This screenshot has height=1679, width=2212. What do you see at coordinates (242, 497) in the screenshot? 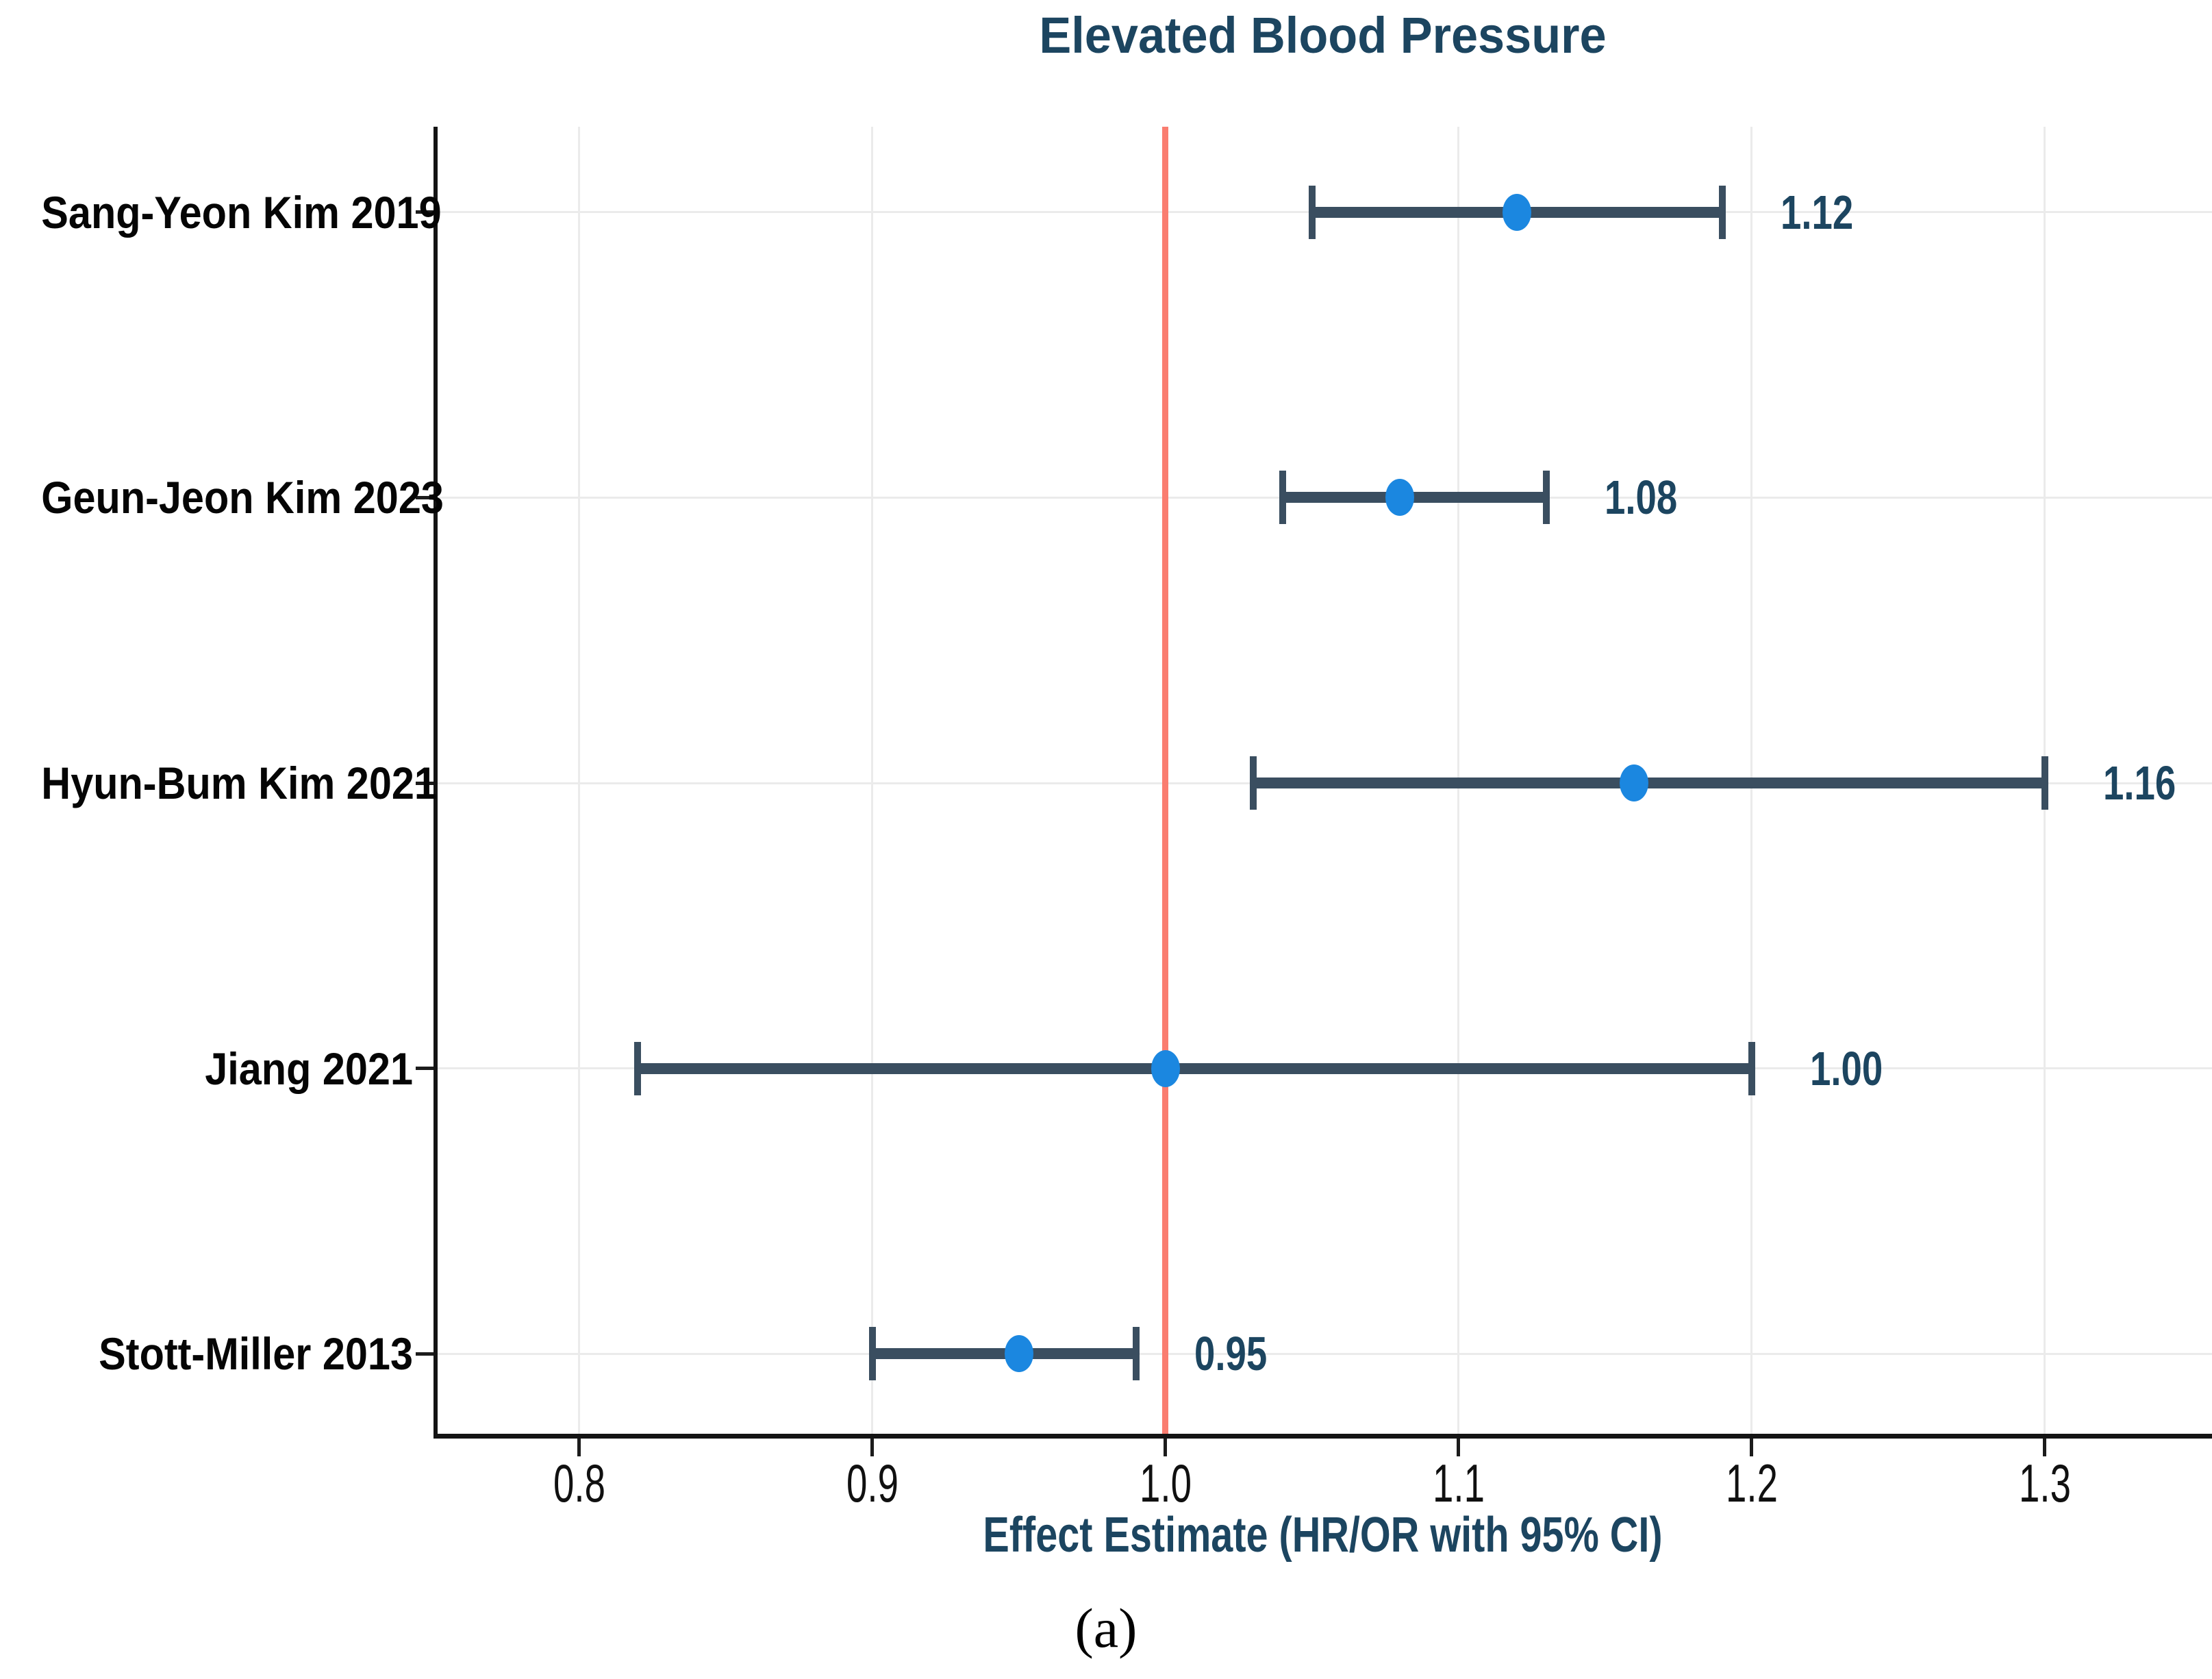
I see `study-label: Geun-Jeon Kim 2023` at bounding box center [242, 497].